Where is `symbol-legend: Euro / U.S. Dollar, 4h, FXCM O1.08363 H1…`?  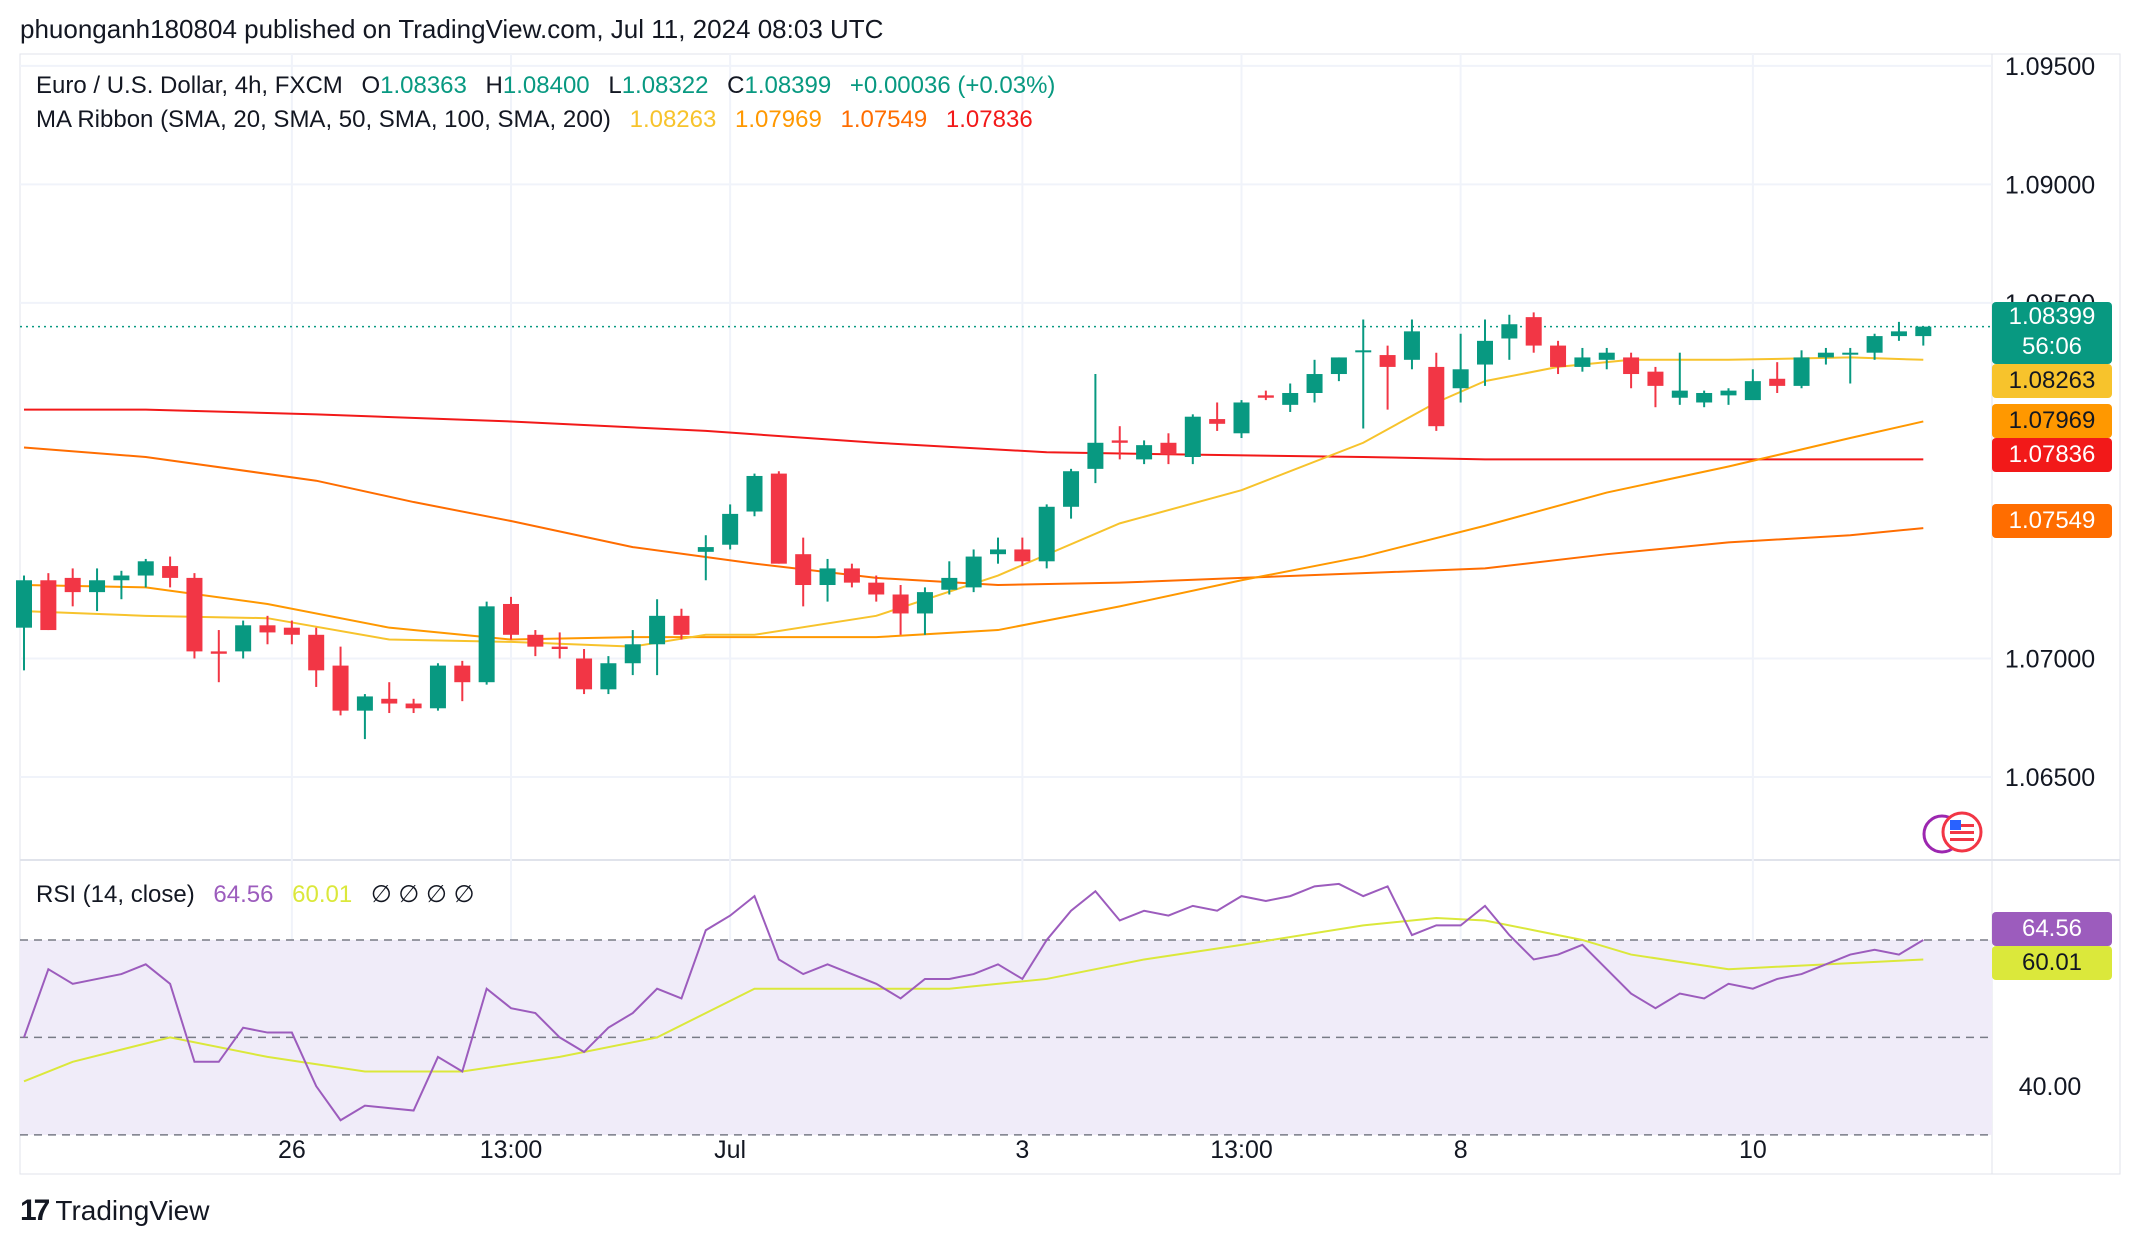 symbol-legend: Euro / U.S. Dollar, 4h, FXCM O1.08363 H1… is located at coordinates (551, 86).